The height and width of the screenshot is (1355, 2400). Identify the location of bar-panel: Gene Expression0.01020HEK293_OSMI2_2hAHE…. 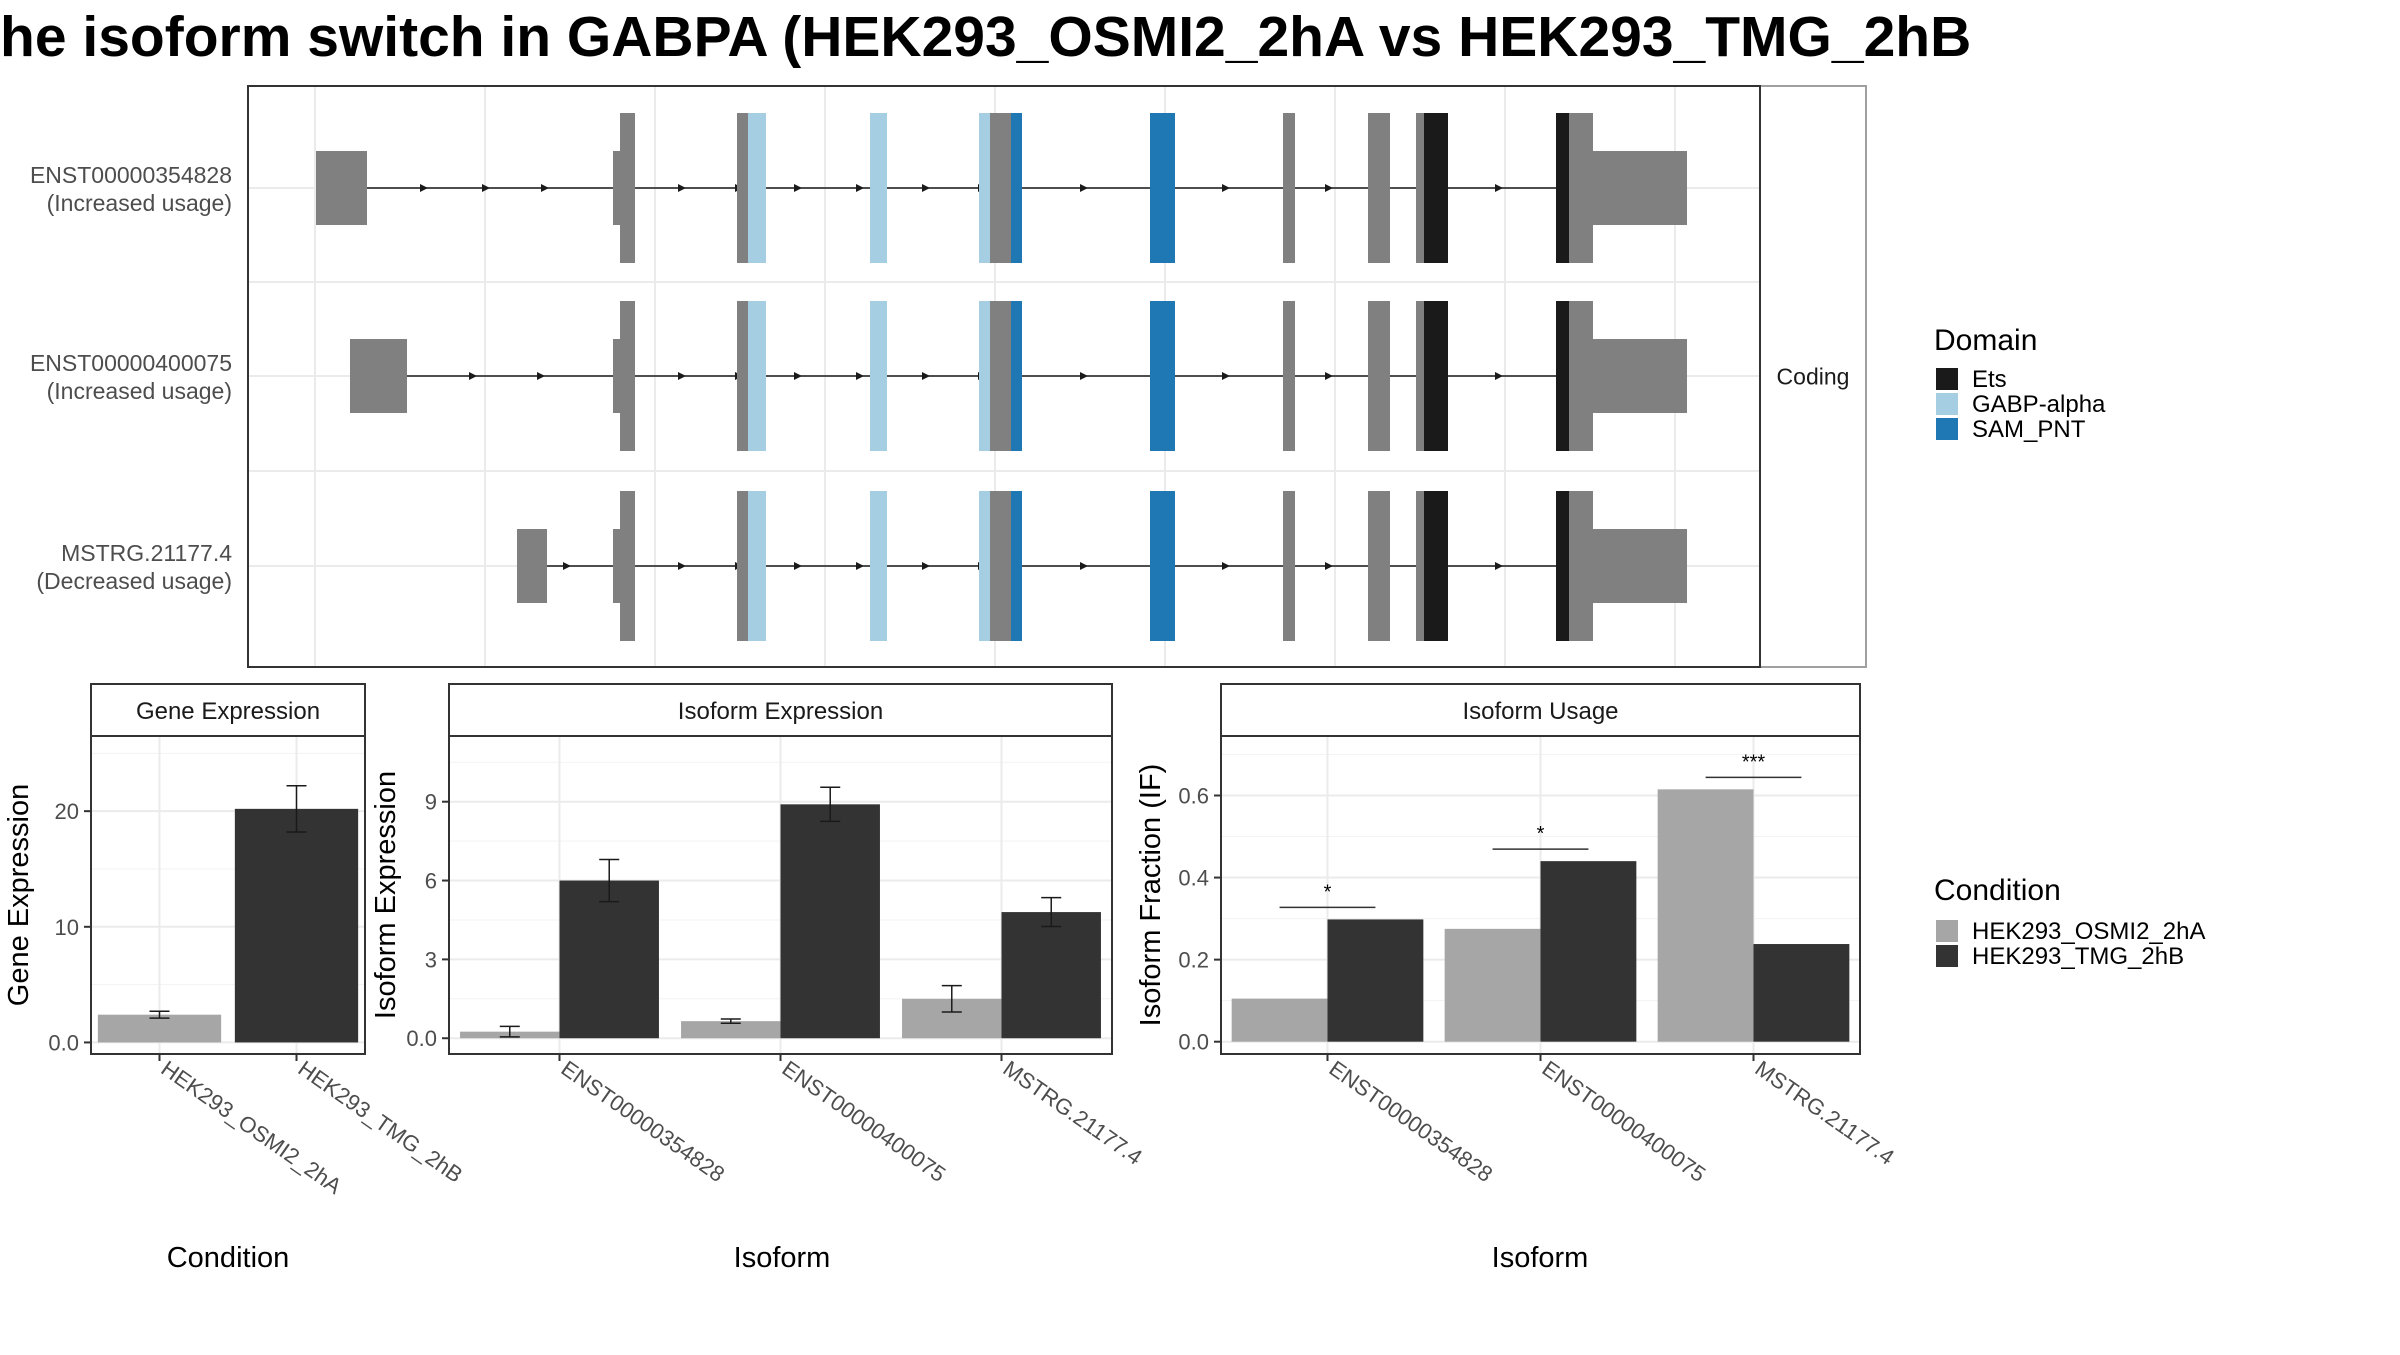
(235, 978).